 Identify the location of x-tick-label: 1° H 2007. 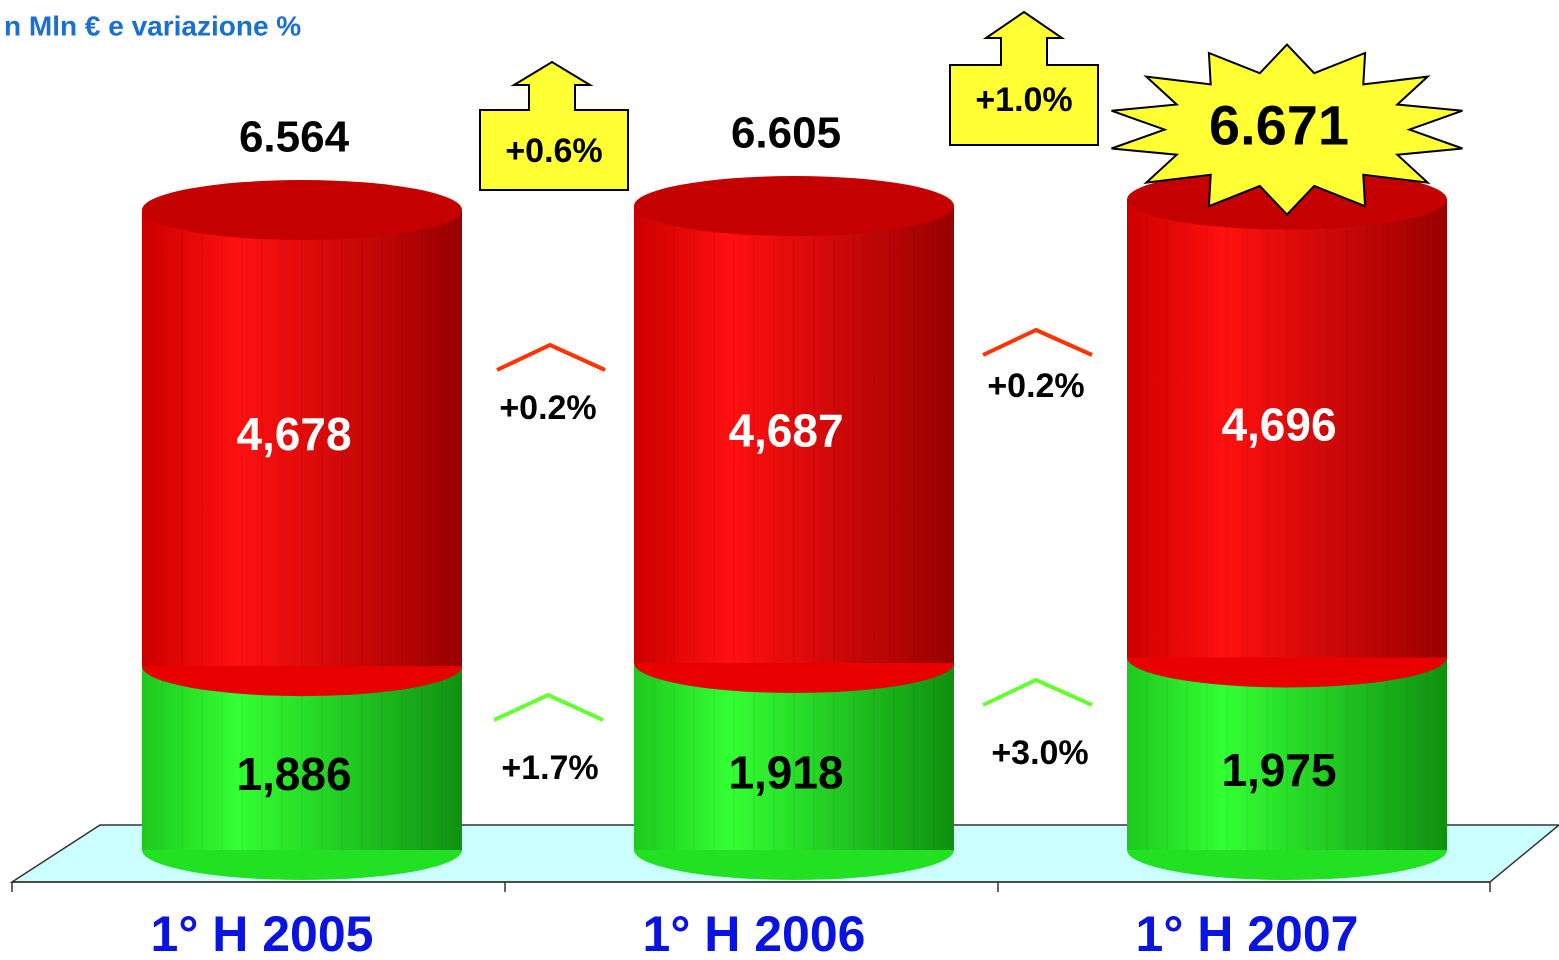
(1247, 933).